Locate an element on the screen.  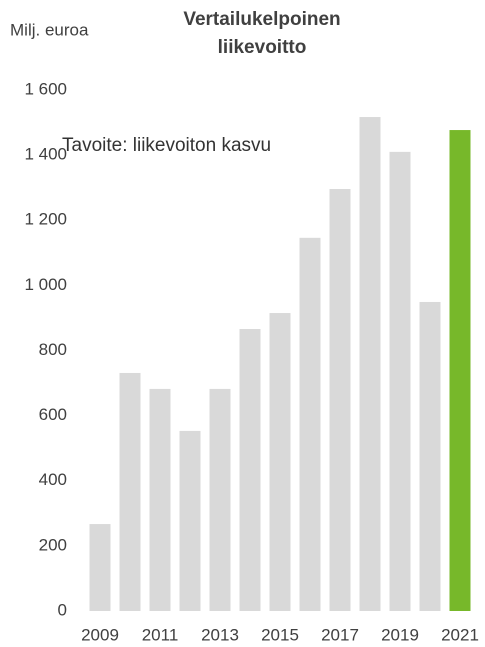
y-tick-label: 1 000 is located at coordinates (45, 284).